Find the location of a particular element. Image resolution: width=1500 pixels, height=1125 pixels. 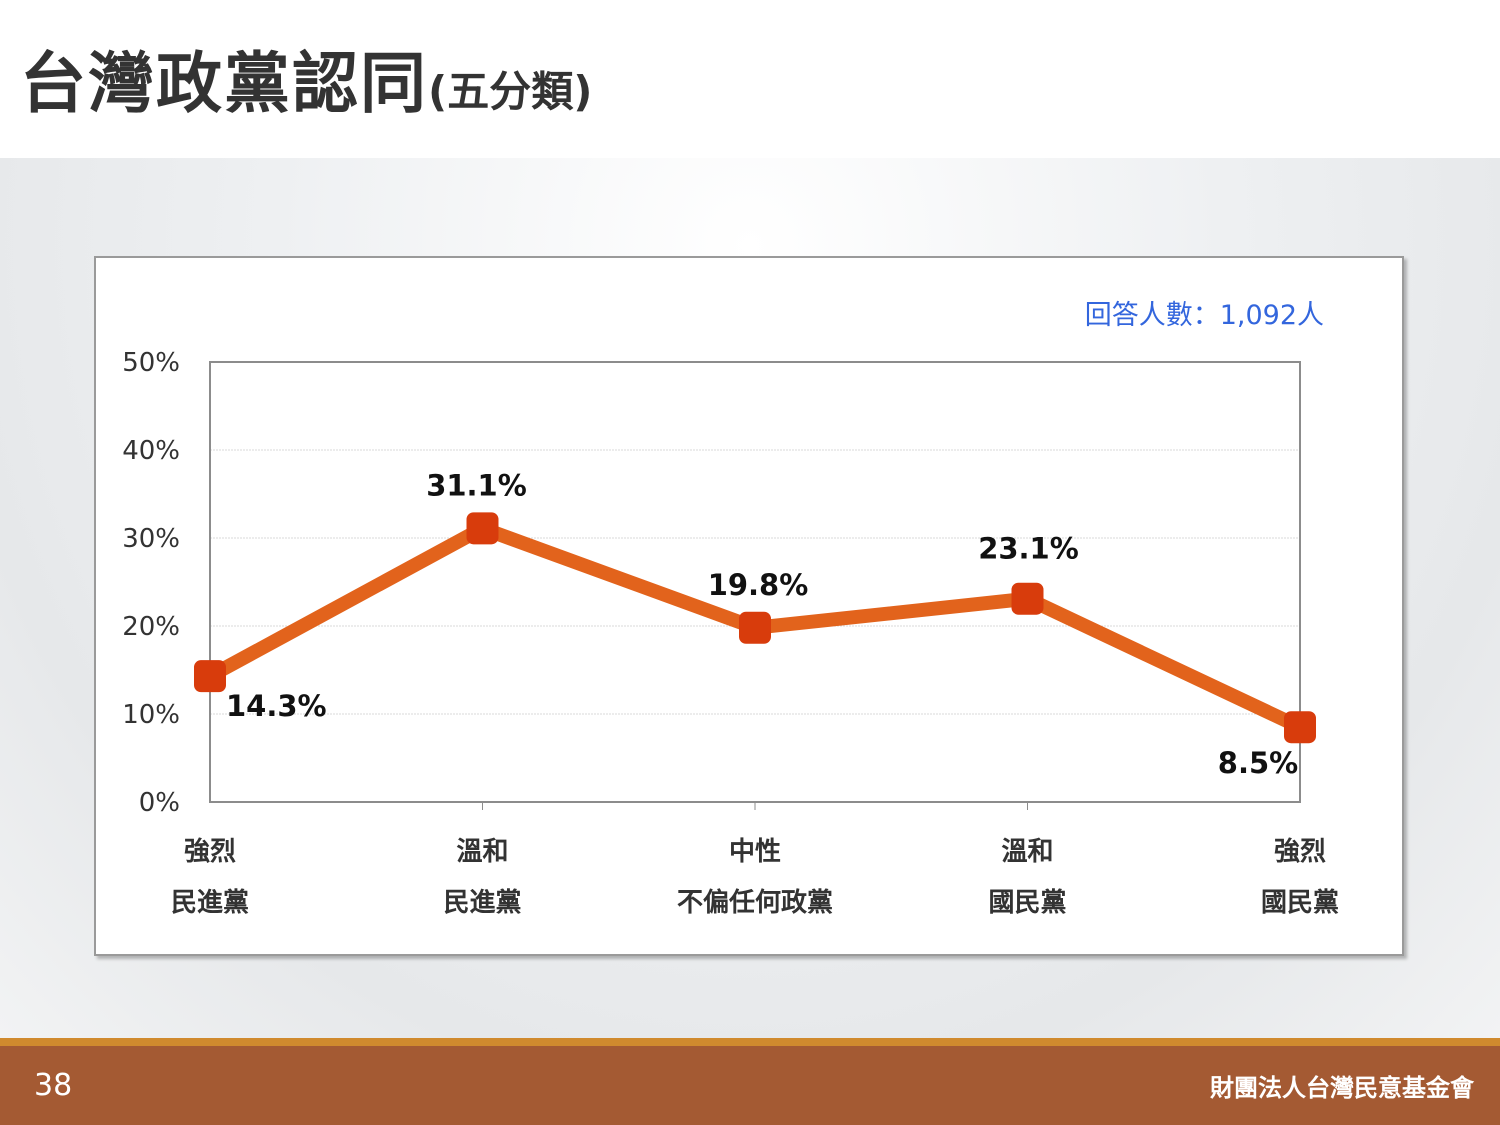

x-category-label: 中性 is located at coordinates (755, 852).